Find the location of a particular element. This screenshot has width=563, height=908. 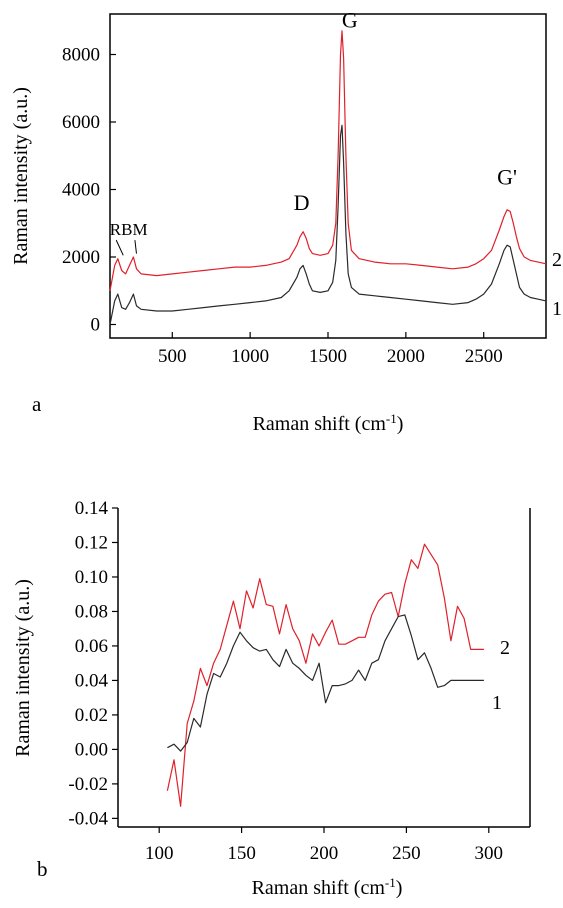

panel-a-x-axis-label-end: ) is located at coordinates (400, 424).